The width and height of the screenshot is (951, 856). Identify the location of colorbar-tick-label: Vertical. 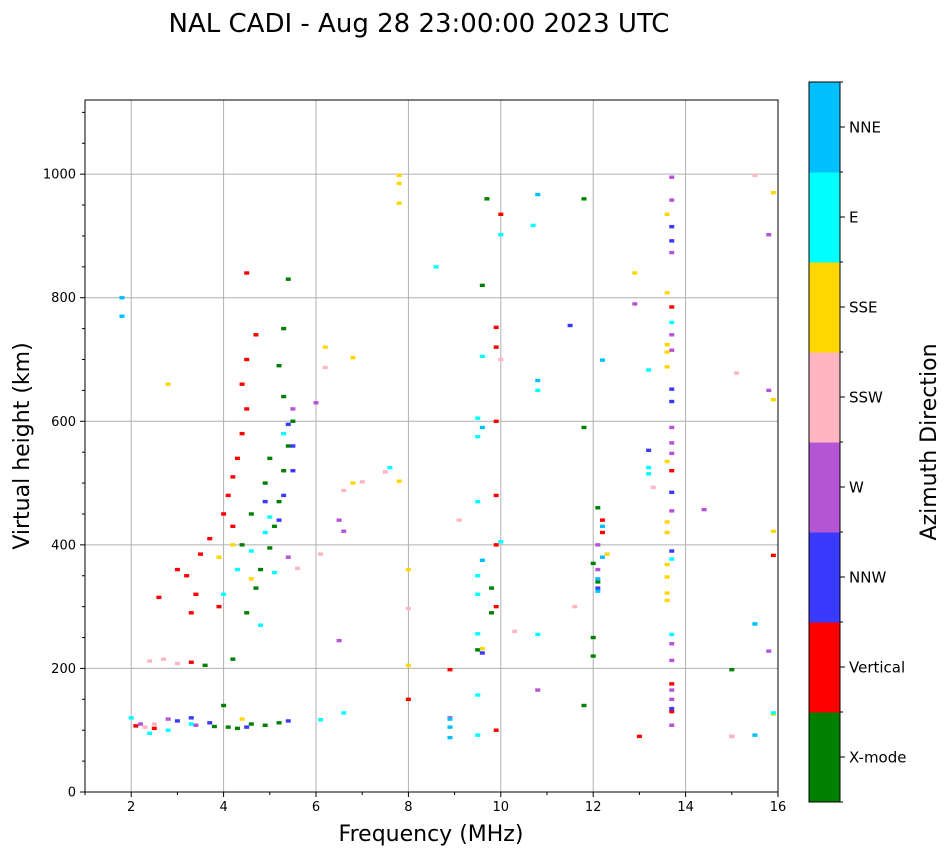
(877, 668).